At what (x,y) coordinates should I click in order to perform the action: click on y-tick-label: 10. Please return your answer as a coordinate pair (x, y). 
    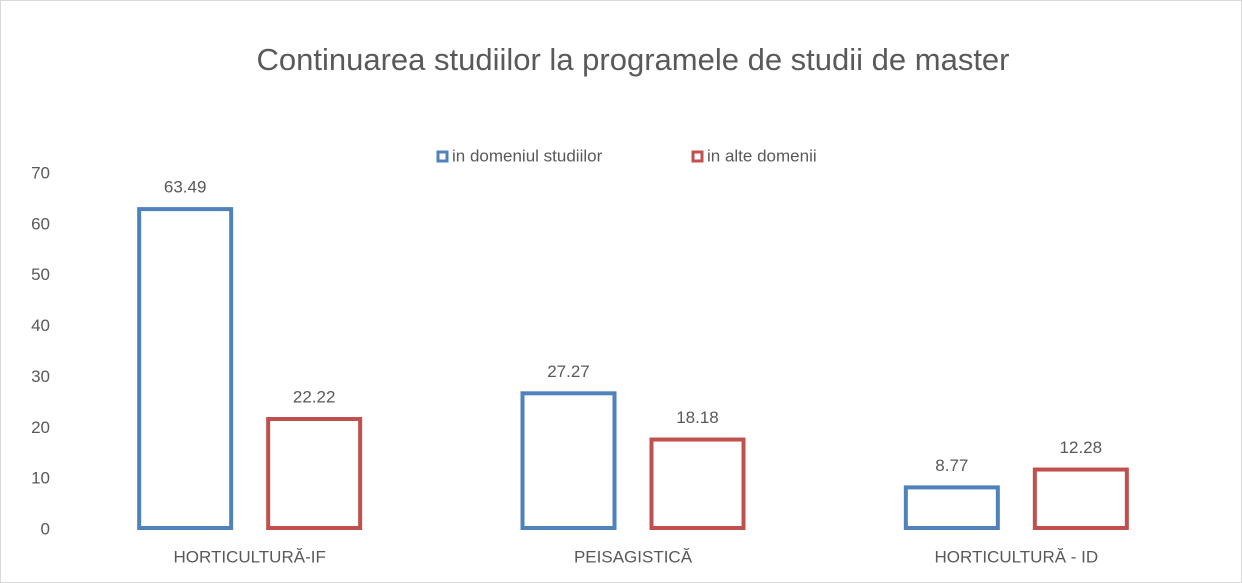
    Looking at the image, I should click on (40, 478).